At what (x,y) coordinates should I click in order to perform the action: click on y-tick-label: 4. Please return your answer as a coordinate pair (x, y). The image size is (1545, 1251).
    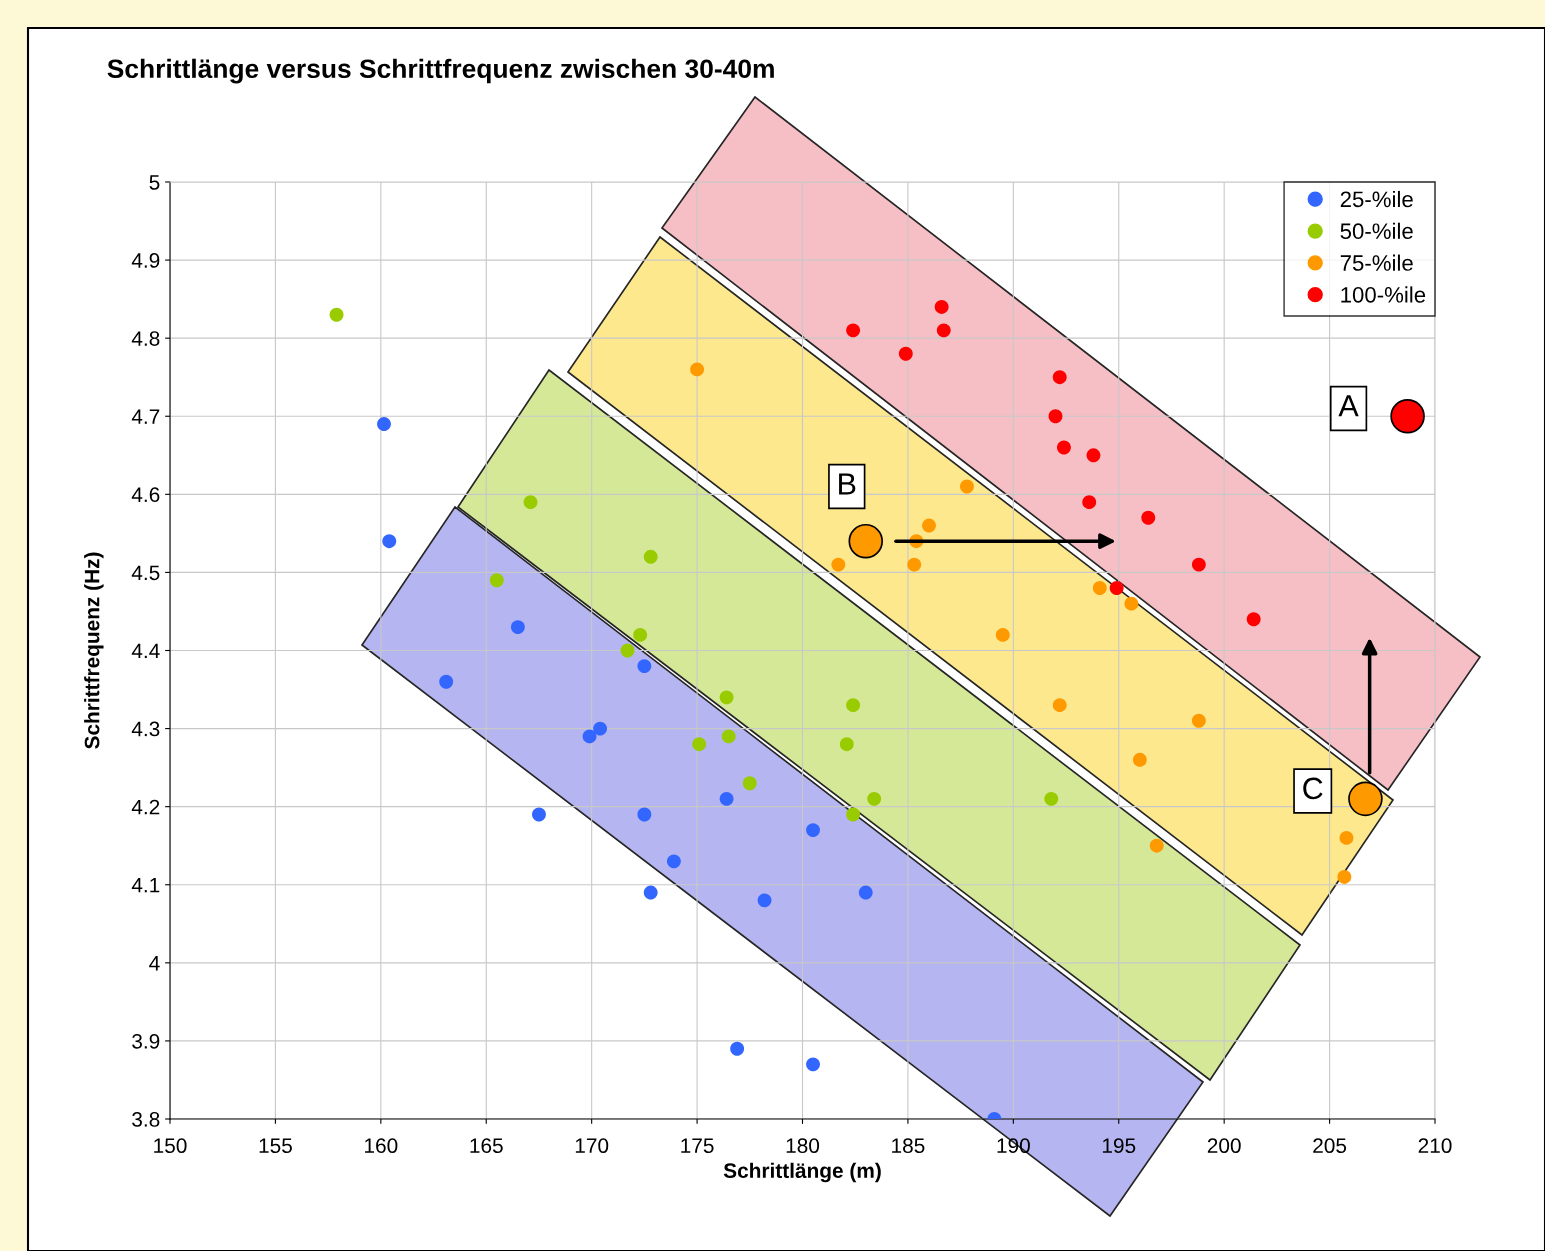
    Looking at the image, I should click on (154, 963).